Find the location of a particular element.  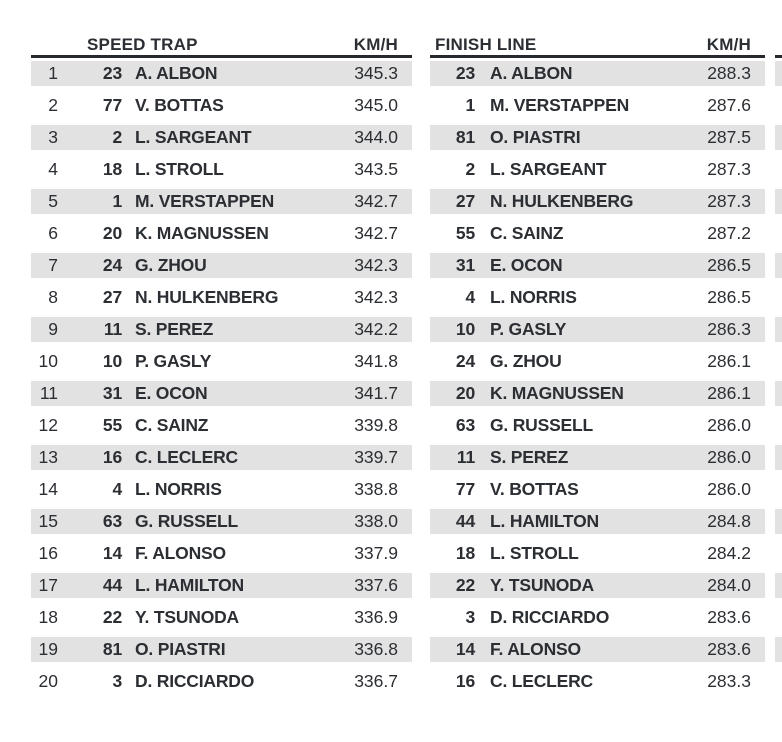

table-row: 77 V. BOTTAS 286.0 is located at coordinates (597, 489).